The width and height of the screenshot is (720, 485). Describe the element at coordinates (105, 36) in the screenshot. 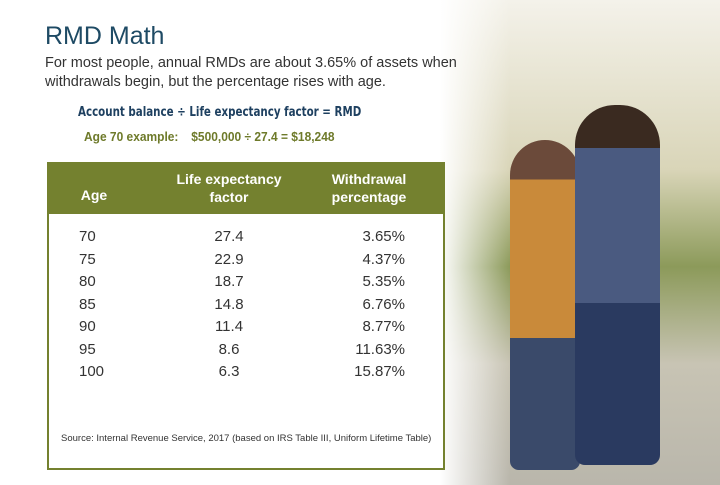

I see `page-title: RMD Math` at that location.